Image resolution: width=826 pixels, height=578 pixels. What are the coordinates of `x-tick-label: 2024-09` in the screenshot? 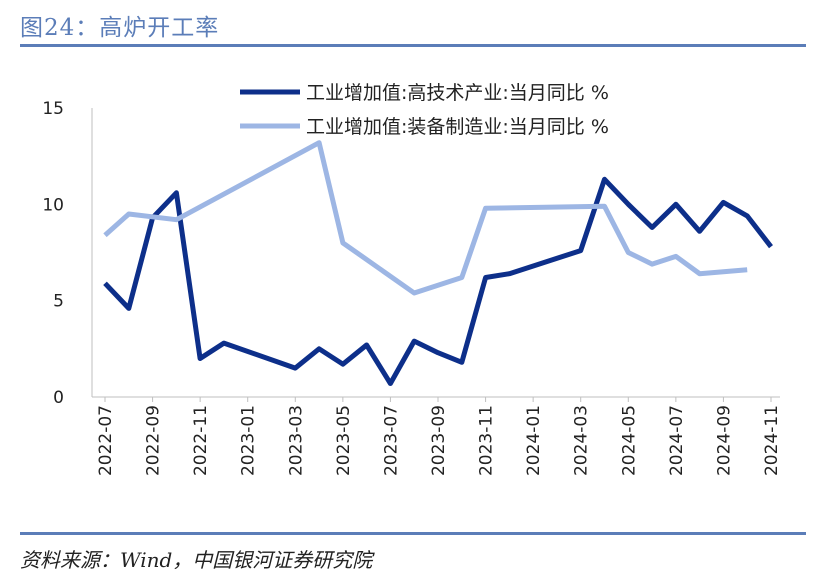 It's located at (724, 440).